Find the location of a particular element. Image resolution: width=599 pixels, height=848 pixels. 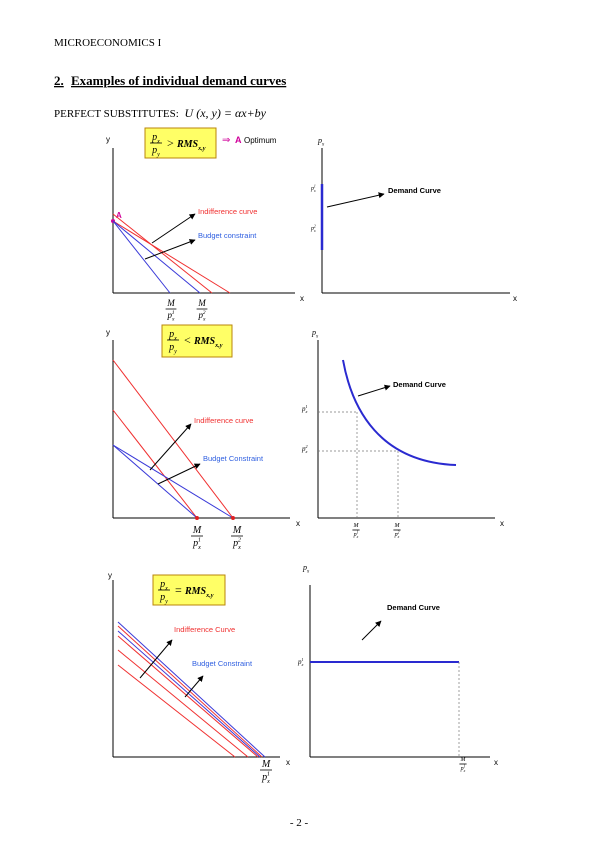

page-number: - 2 - is located at coordinates (299, 823).